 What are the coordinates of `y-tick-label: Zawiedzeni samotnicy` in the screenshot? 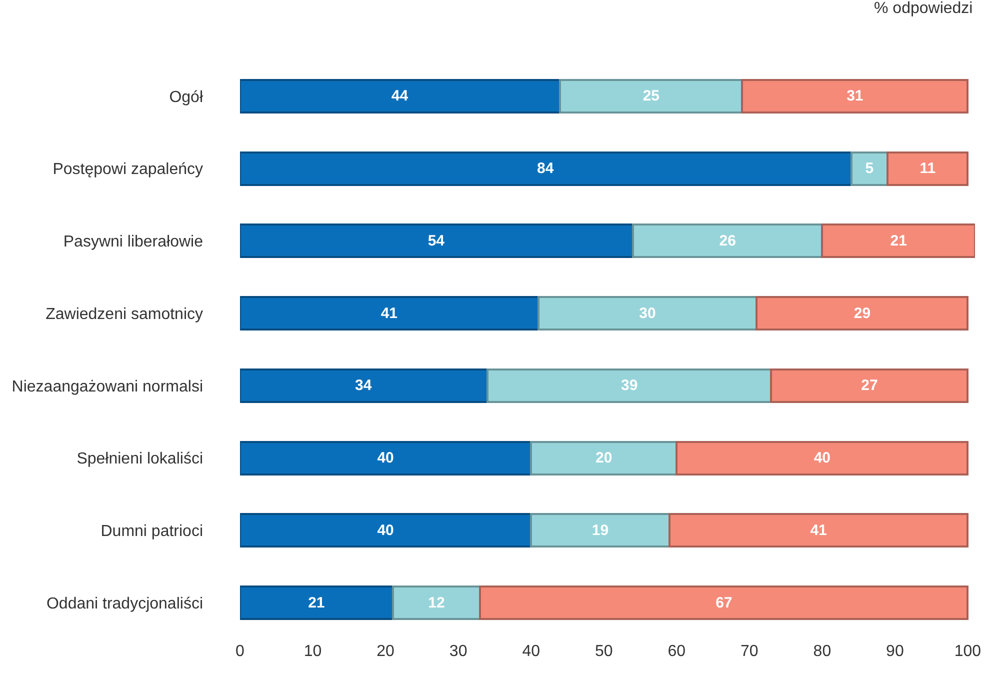 It's located at (124, 314).